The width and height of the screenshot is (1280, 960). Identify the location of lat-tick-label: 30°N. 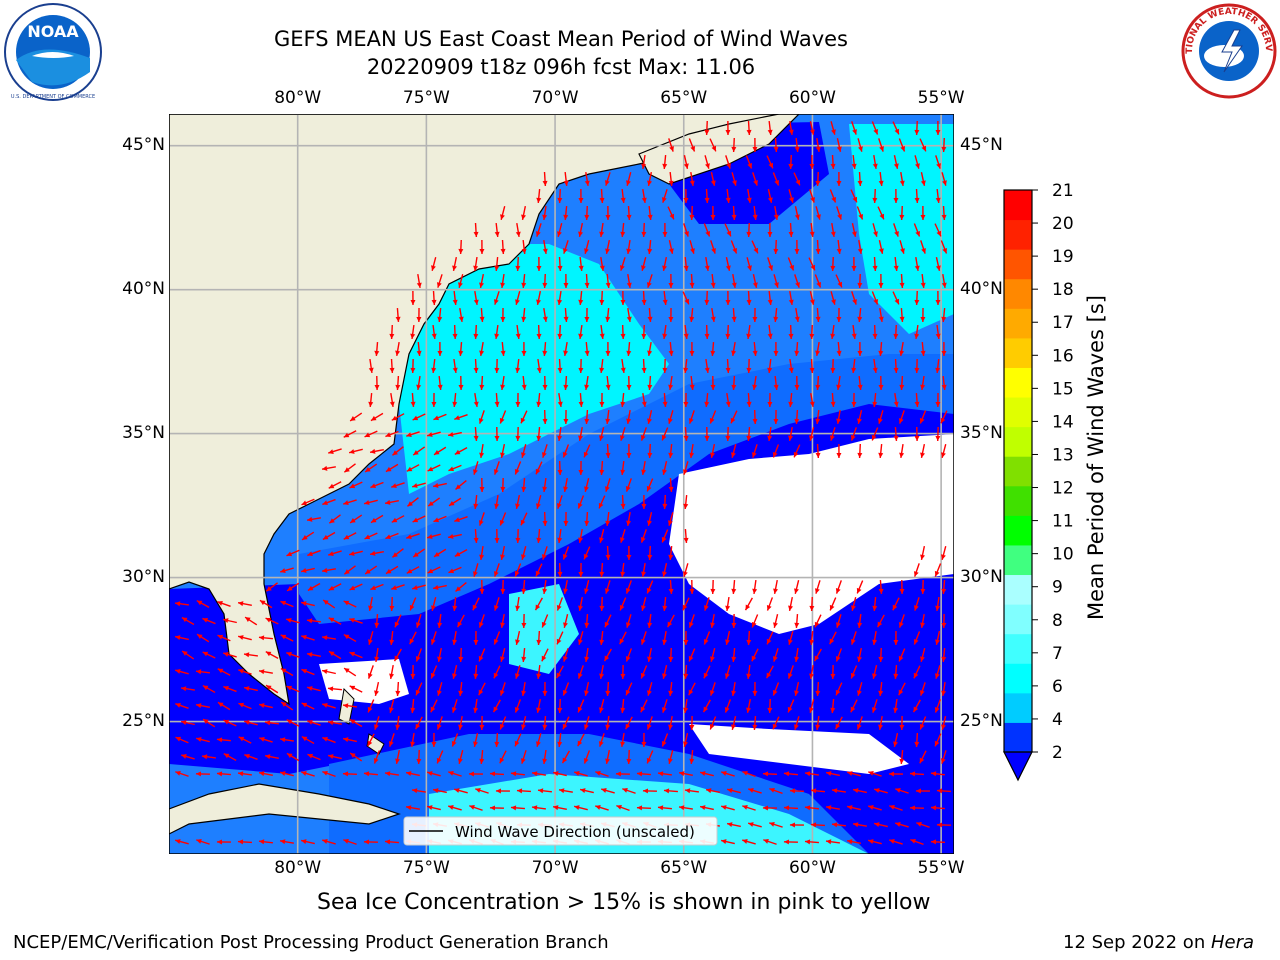
(143, 576).